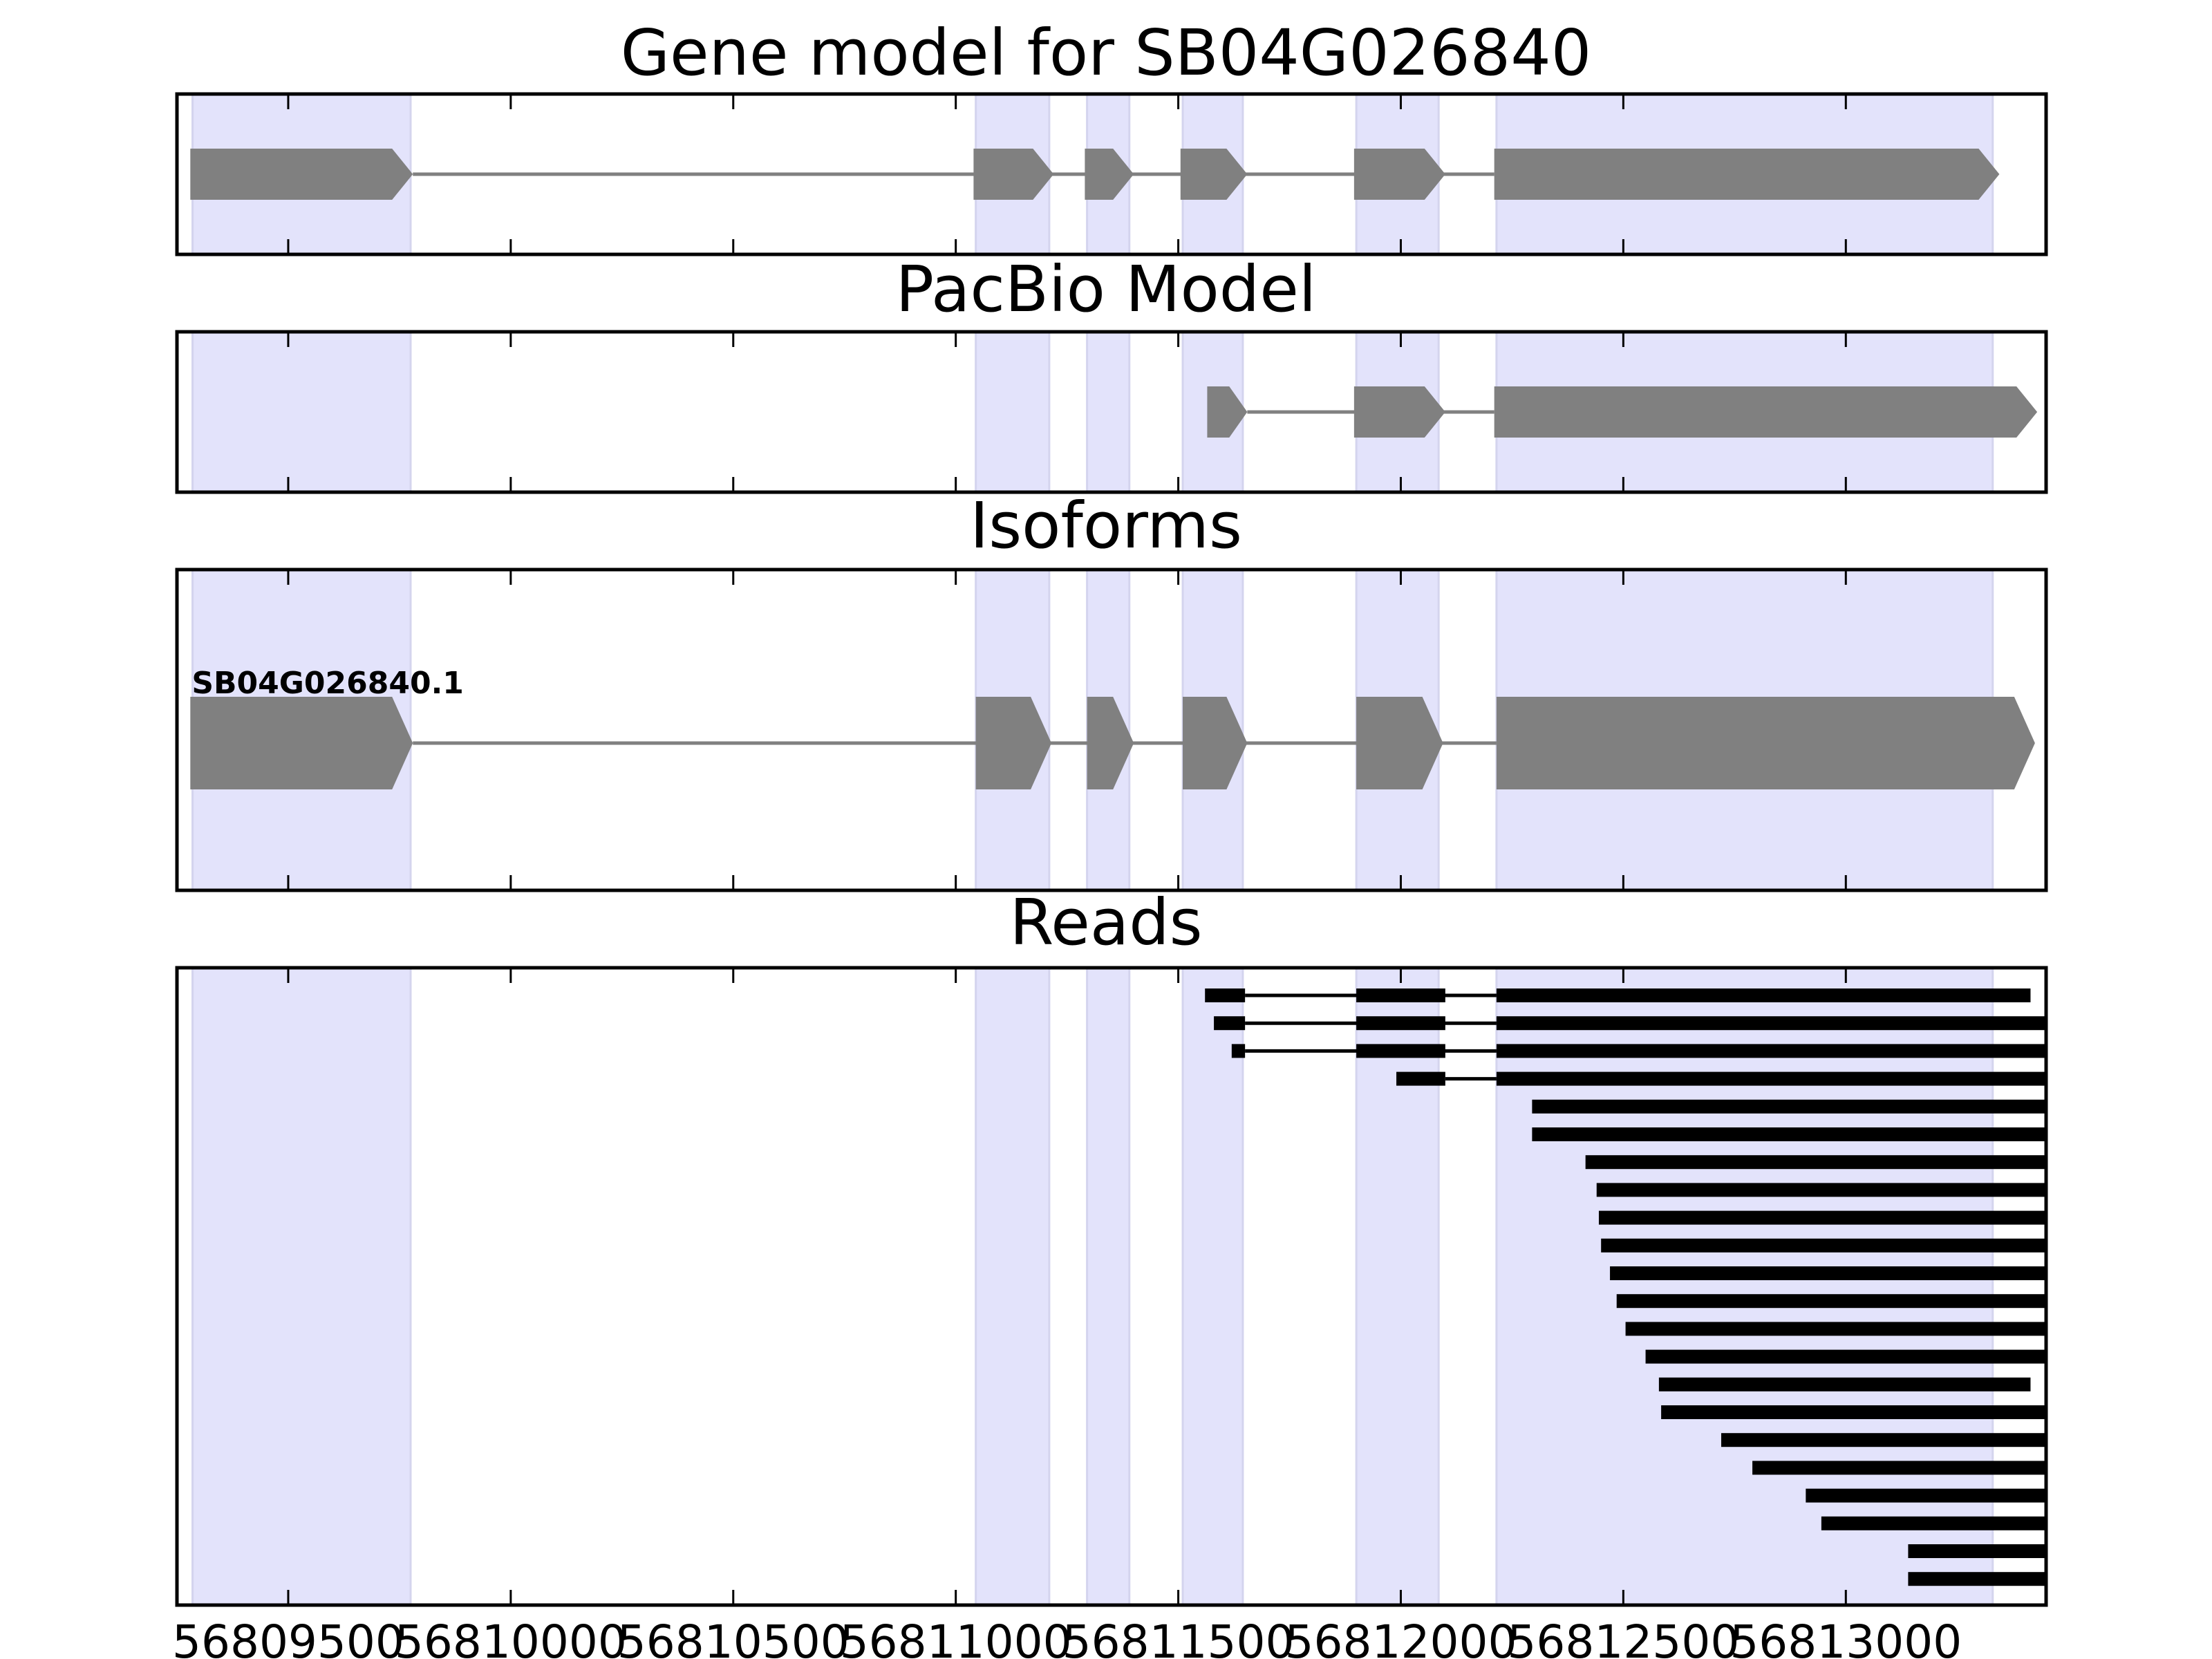  Describe the element at coordinates (1106, 53) in the screenshot. I see `gene-model-title: Gene model for SB04G026840` at that location.